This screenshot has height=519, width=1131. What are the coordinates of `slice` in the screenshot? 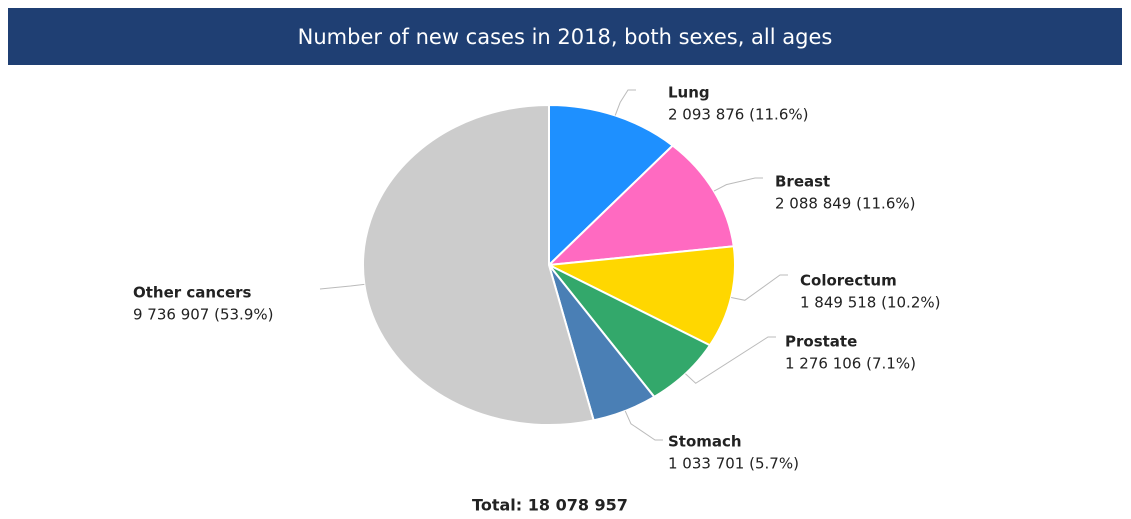 It's located at (640, 296).